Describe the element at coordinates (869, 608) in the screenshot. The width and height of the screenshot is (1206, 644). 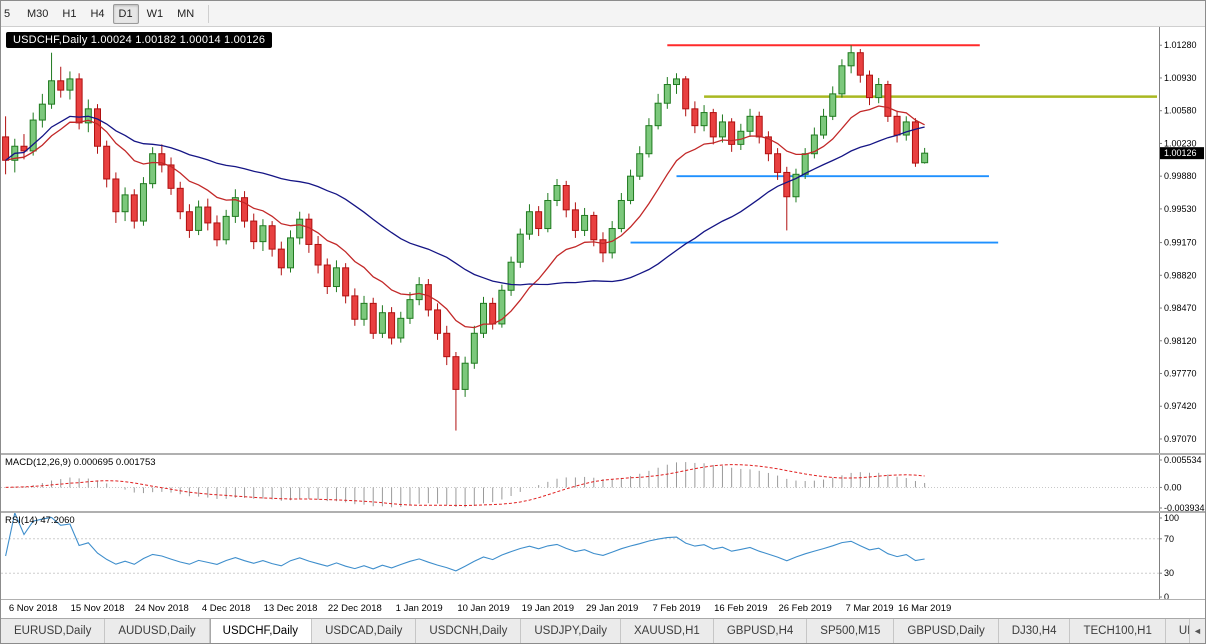
I see `time-axis-label: 7 Mar 2019` at that location.